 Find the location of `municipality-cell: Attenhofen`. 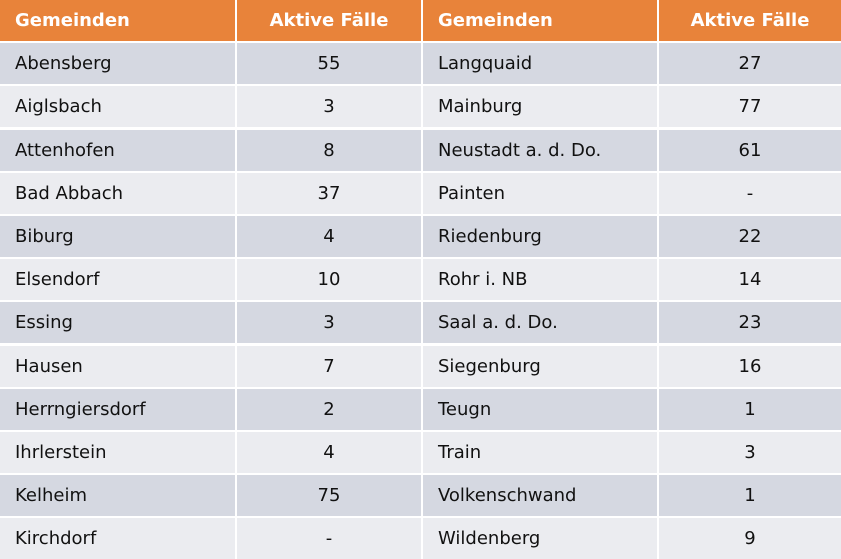

municipality-cell: Attenhofen is located at coordinates (117, 150).